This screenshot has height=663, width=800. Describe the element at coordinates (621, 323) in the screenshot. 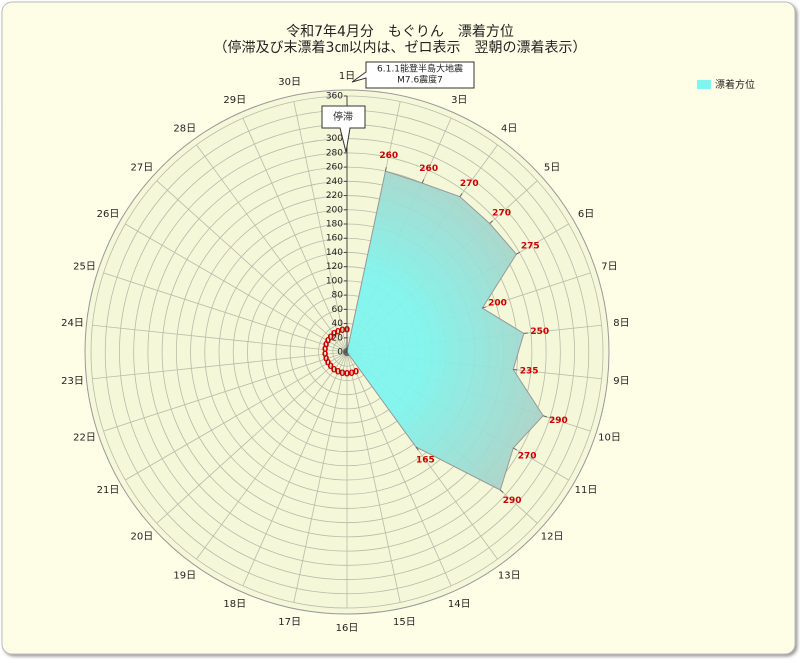

I see `category-label: 8日` at that location.